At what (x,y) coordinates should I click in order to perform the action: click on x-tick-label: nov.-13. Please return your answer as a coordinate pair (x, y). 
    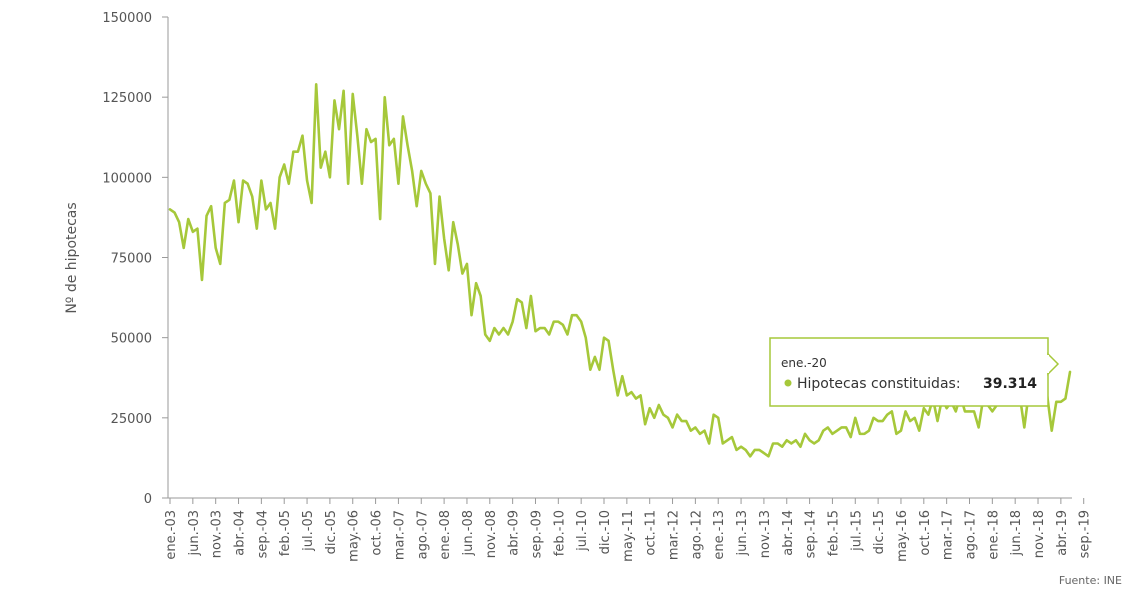
    Looking at the image, I should click on (765, 534).